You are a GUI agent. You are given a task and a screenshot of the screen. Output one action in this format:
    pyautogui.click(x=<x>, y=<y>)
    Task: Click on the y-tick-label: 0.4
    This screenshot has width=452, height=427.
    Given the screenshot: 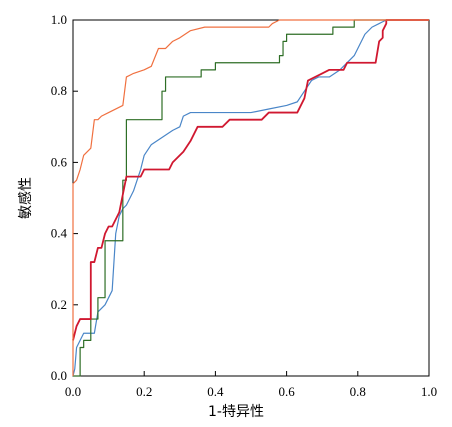 What is the action you would take?
    pyautogui.click(x=59, y=233)
    